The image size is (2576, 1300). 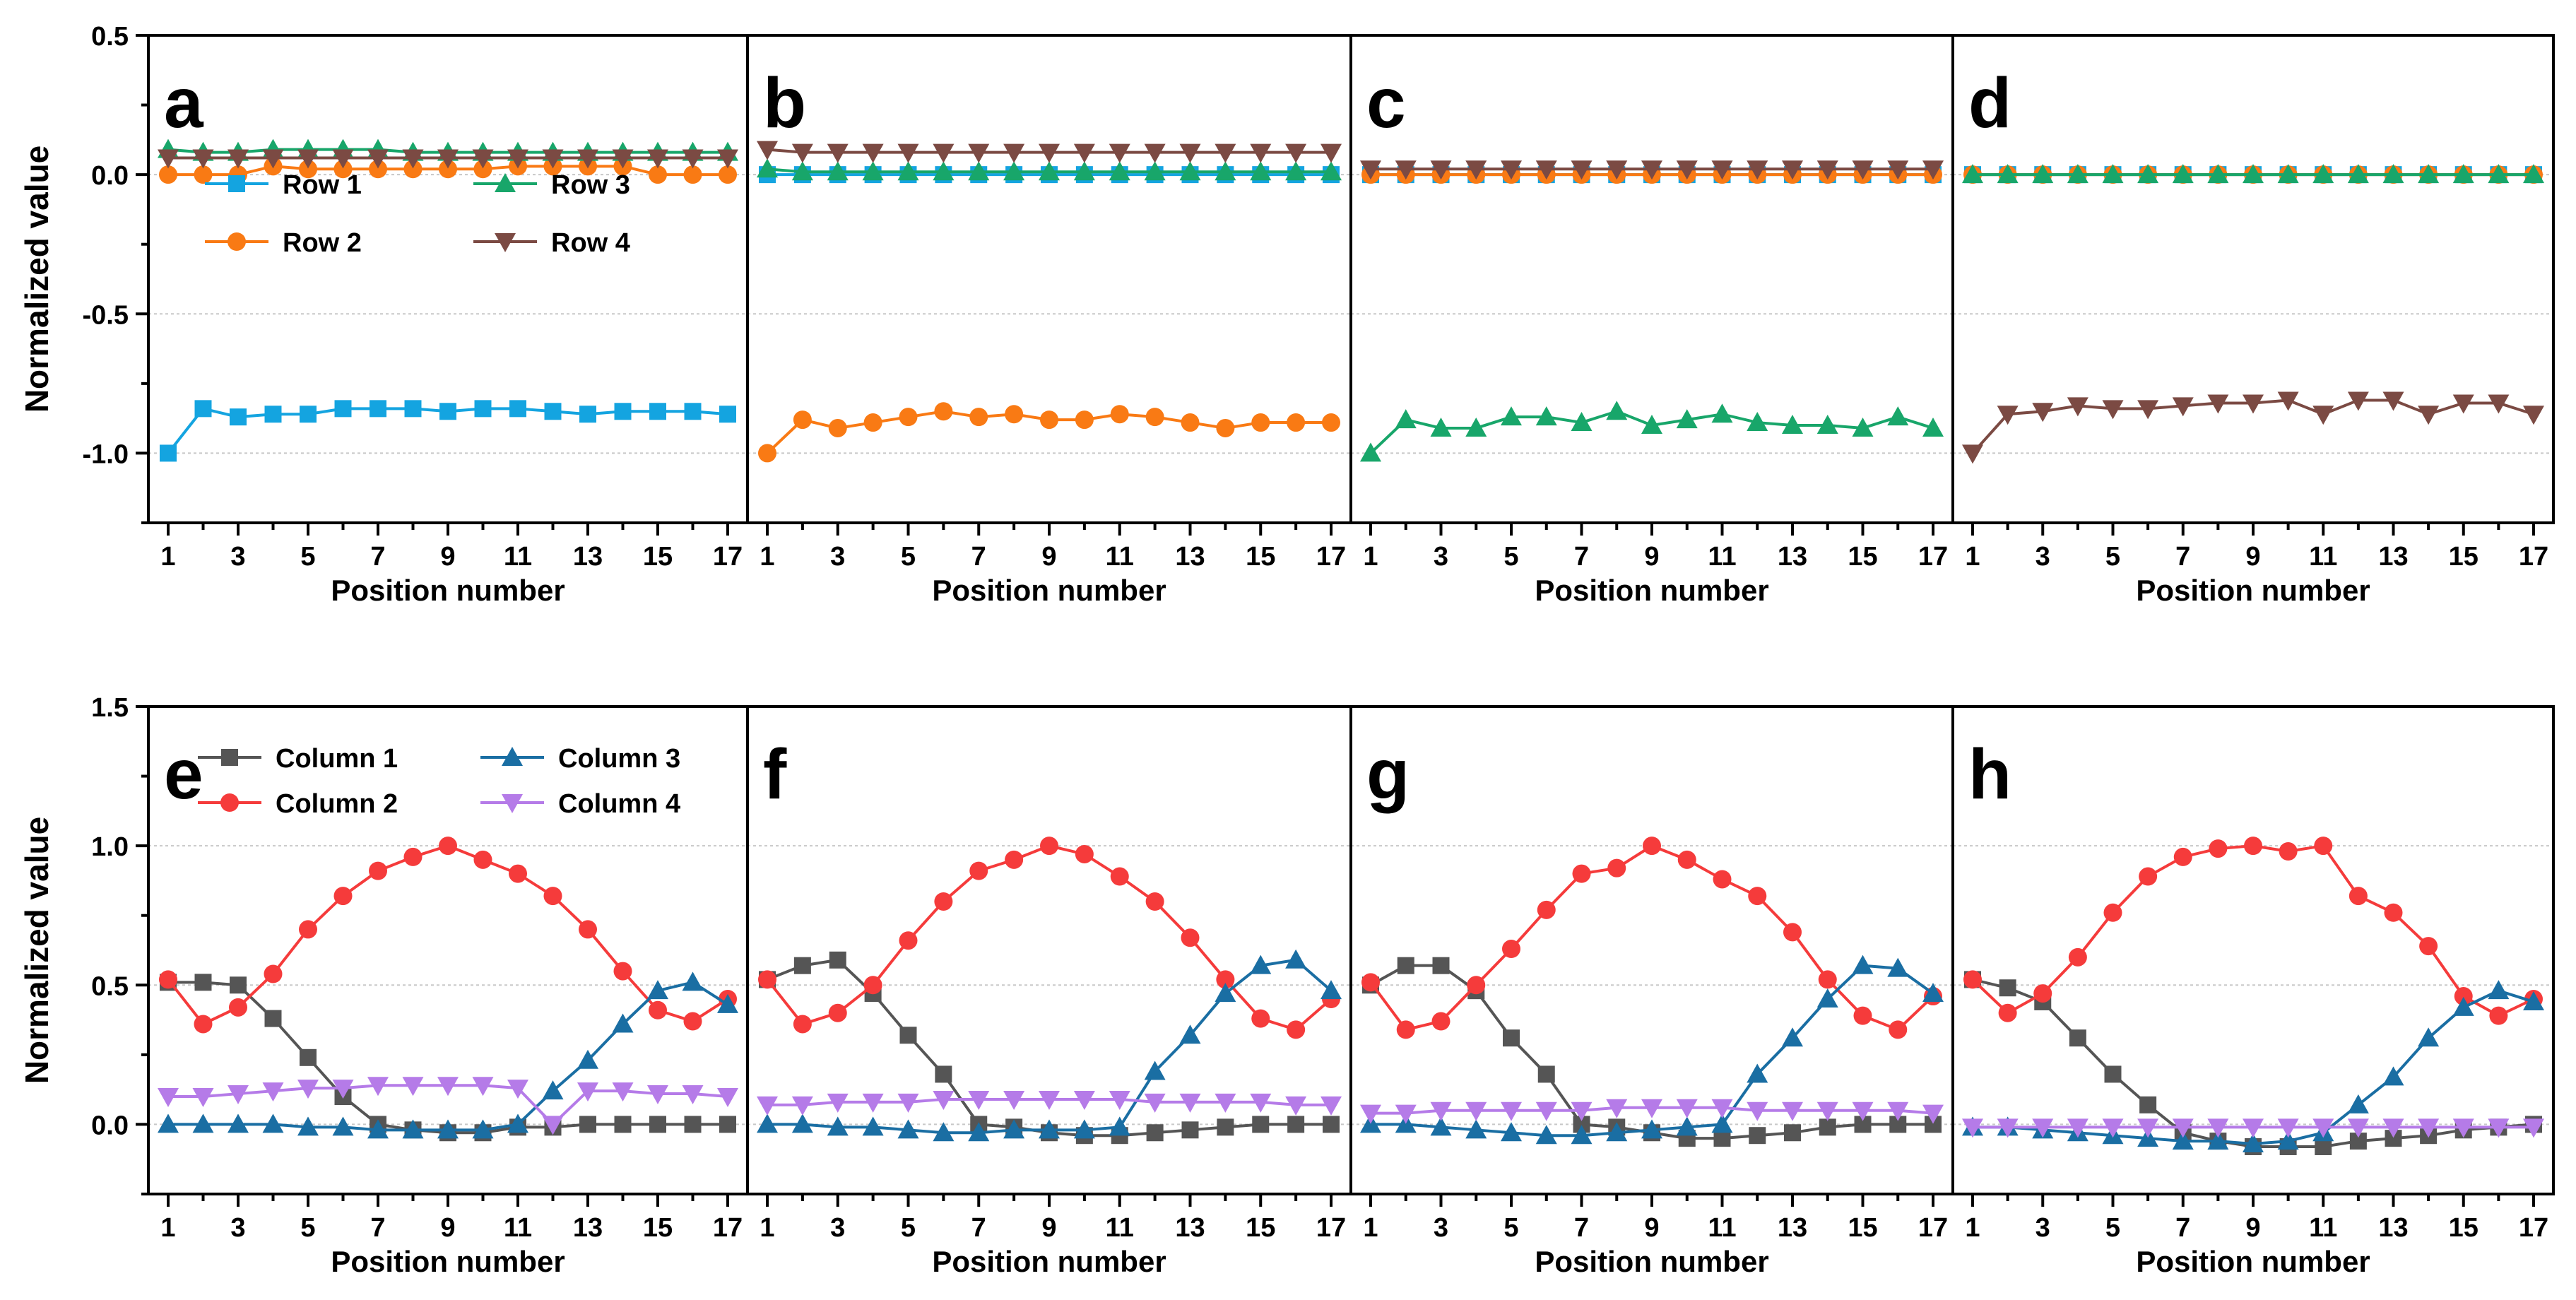 I want to click on legend-marker, so click(x=505, y=242).